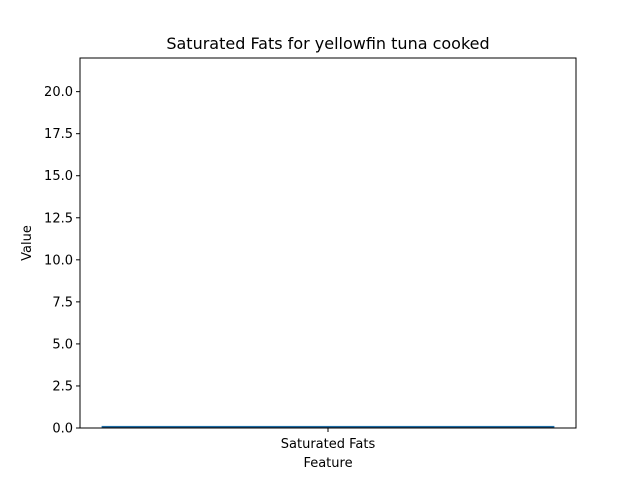 The height and width of the screenshot is (480, 640). Describe the element at coordinates (27, 243) in the screenshot. I see `y-axis-label: Value` at that location.